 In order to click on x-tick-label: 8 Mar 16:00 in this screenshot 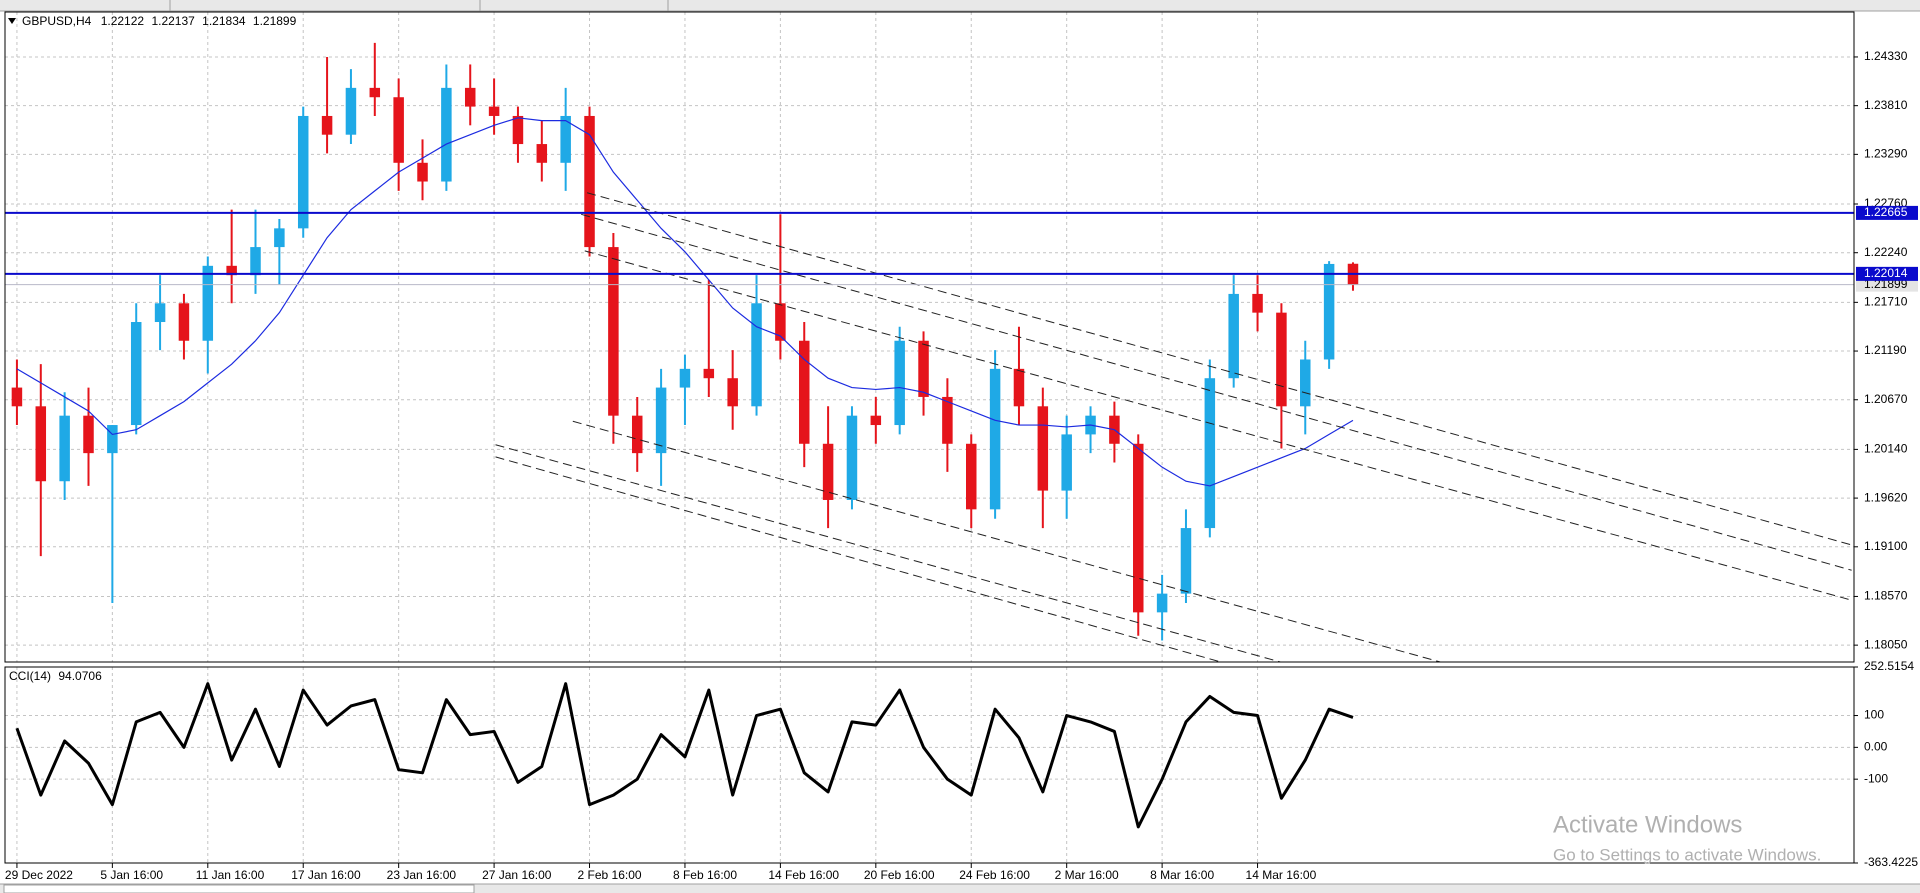, I will do `click(1182, 875)`.